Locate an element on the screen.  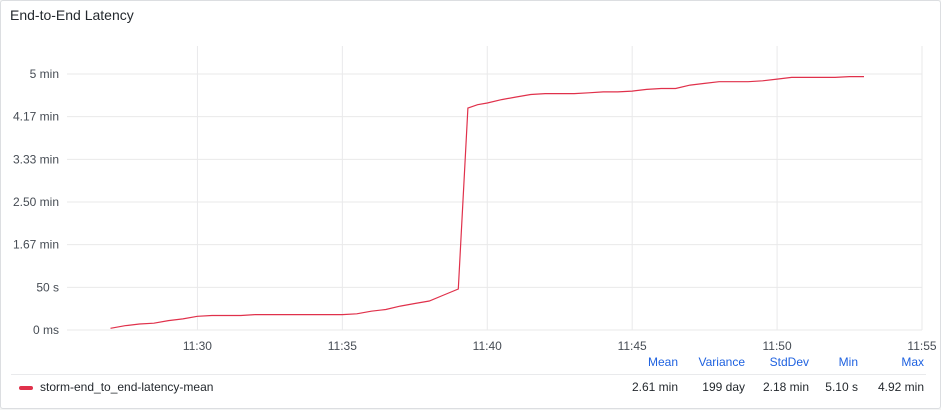
legend-series-name: storm-end_to_end-latency-mean is located at coordinates (126, 387).